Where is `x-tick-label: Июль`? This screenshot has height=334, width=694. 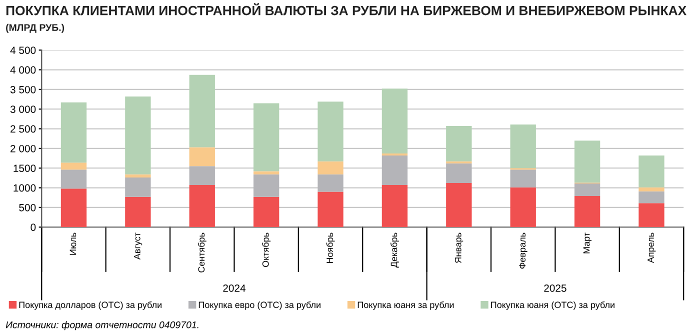 x-tick-label: Июль is located at coordinates (73, 243).